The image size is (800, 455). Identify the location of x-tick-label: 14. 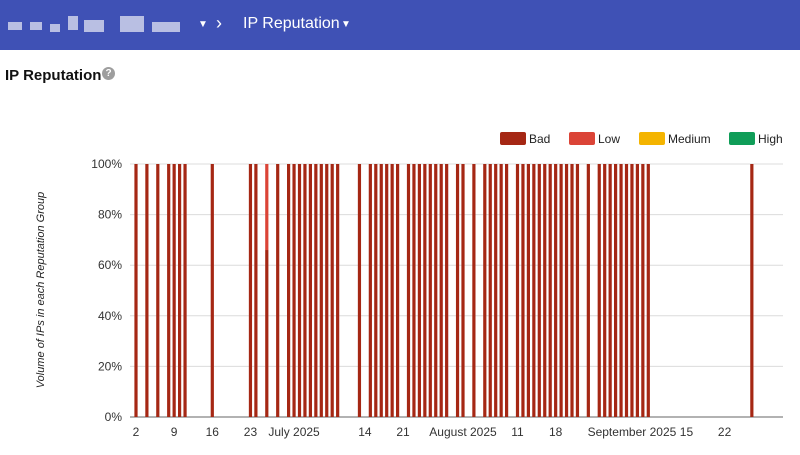
(365, 432).